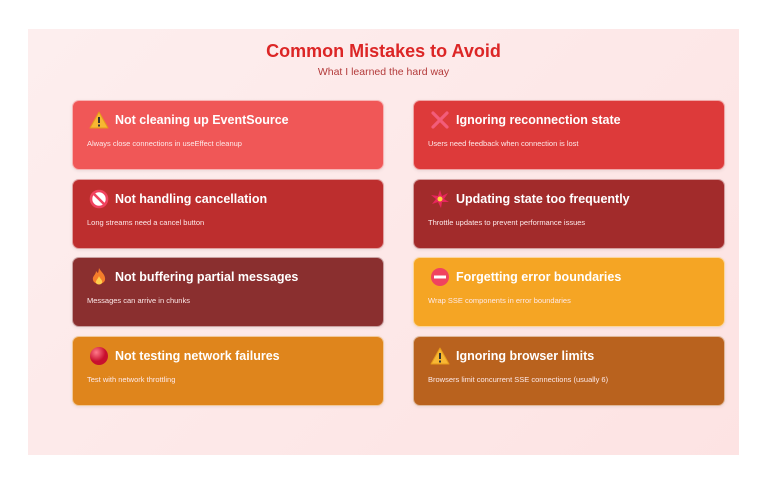 The width and height of the screenshot is (768, 484). Describe the element at coordinates (138, 300) in the screenshot. I see `card-description: Messages can arrive in chunks` at that location.